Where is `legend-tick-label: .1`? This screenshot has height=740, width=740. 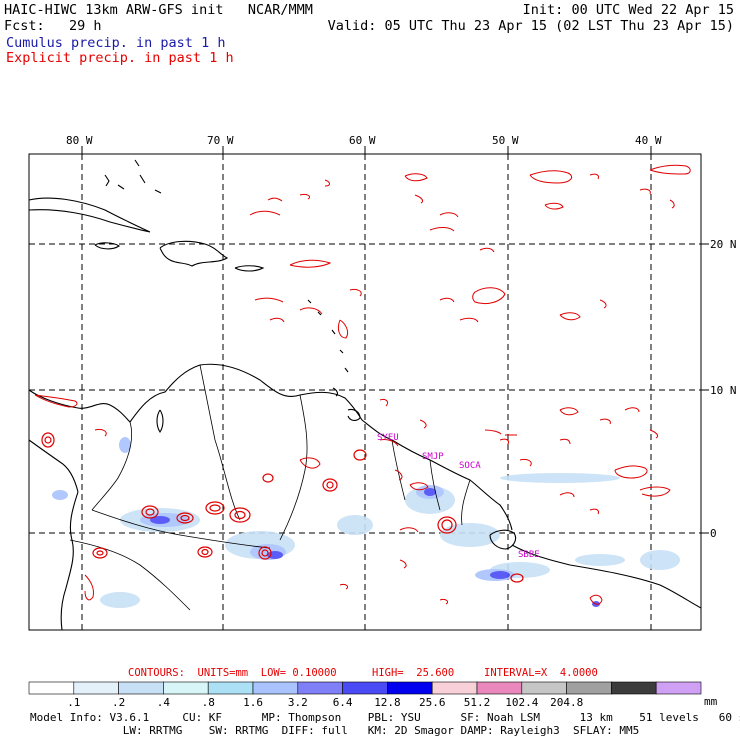
legend-tick-label: .1 is located at coordinates (74, 702).